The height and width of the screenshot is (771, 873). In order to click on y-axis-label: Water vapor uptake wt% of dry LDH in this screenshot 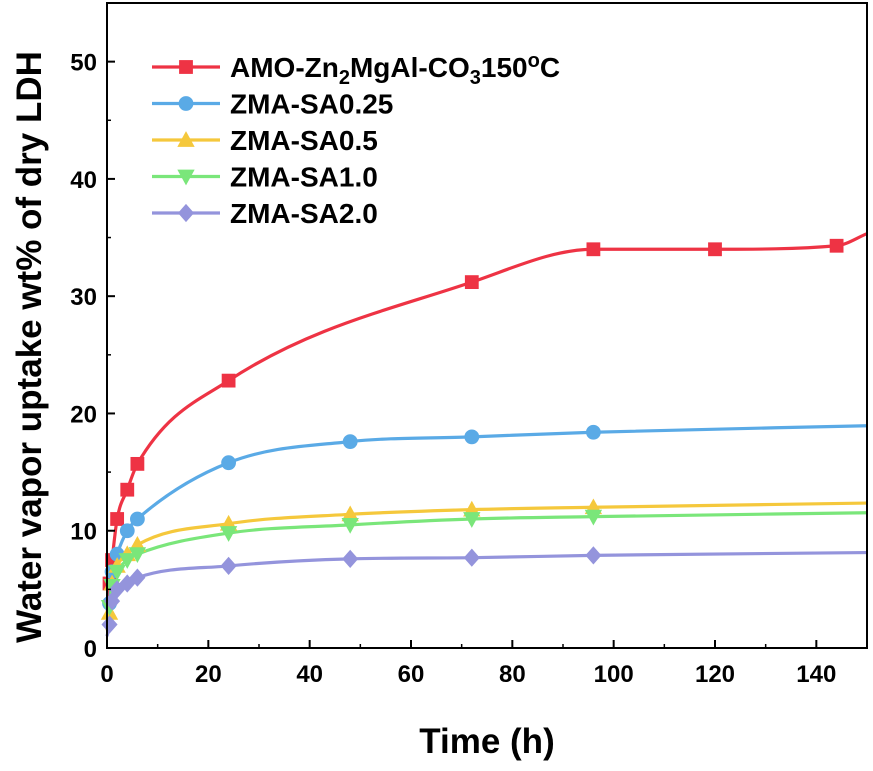, I will do `click(29, 347)`.